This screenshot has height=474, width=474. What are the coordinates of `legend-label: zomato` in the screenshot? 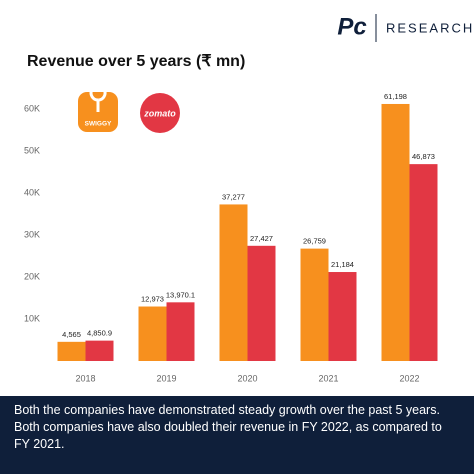 It's located at (159, 113).